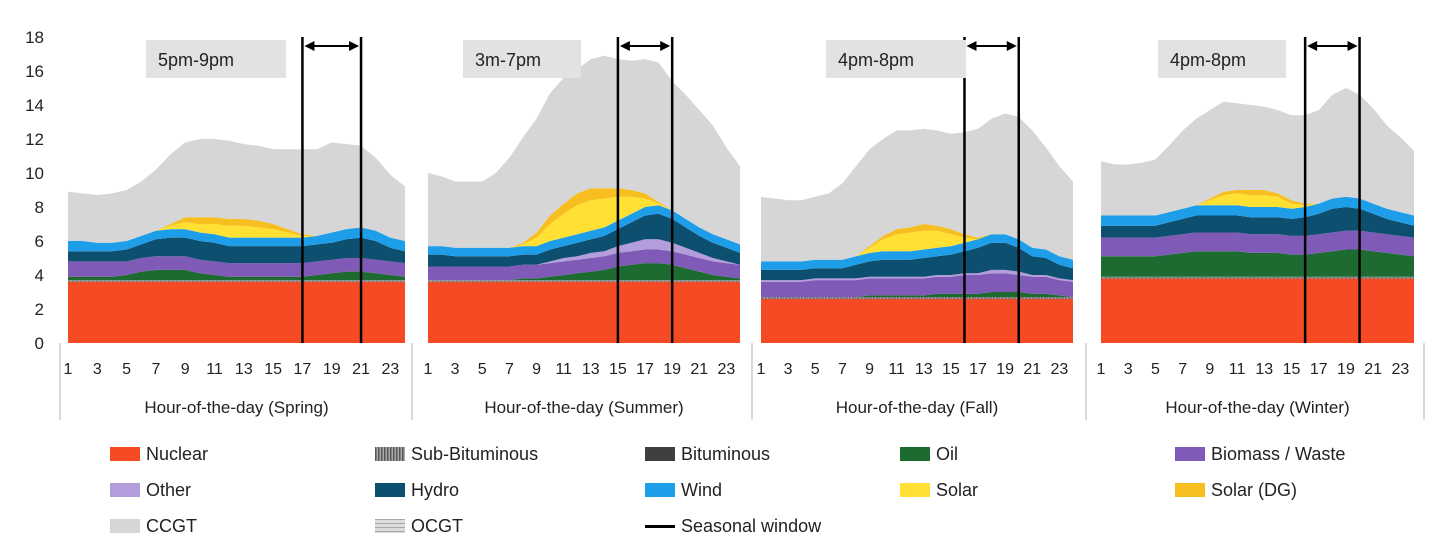 This screenshot has height=552, width=1432. I want to click on window-arrowhead-right-fall, so click(1011, 46).